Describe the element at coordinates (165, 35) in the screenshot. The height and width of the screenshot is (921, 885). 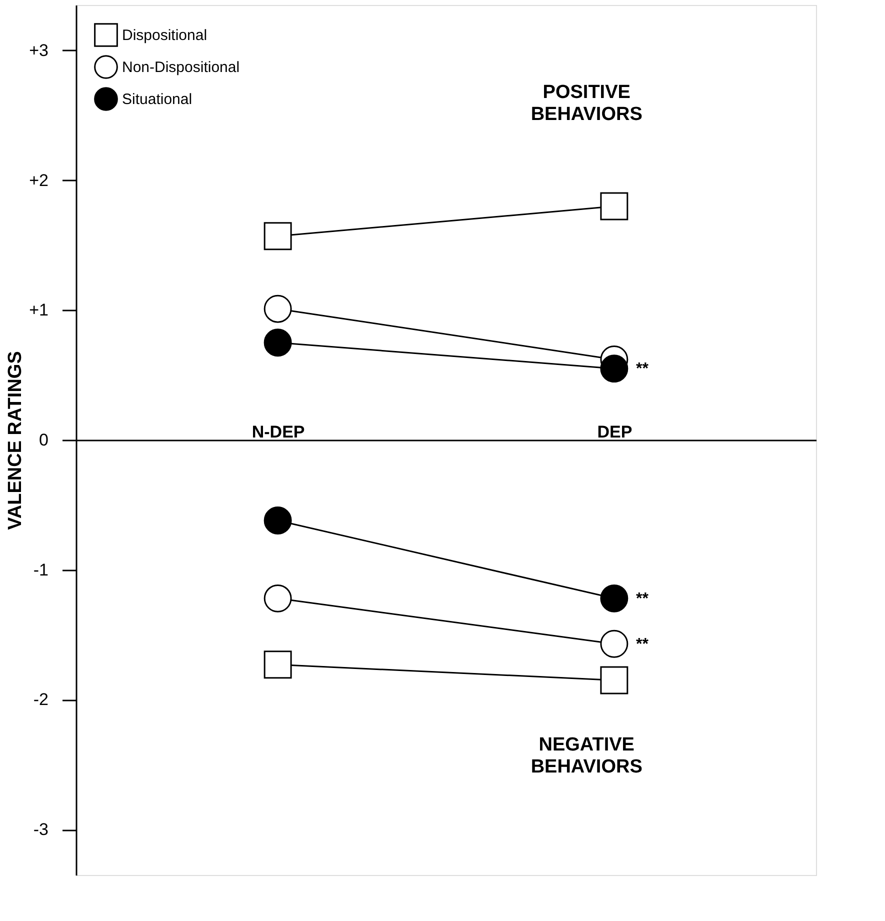
I see `legend-label: Dispositional` at that location.